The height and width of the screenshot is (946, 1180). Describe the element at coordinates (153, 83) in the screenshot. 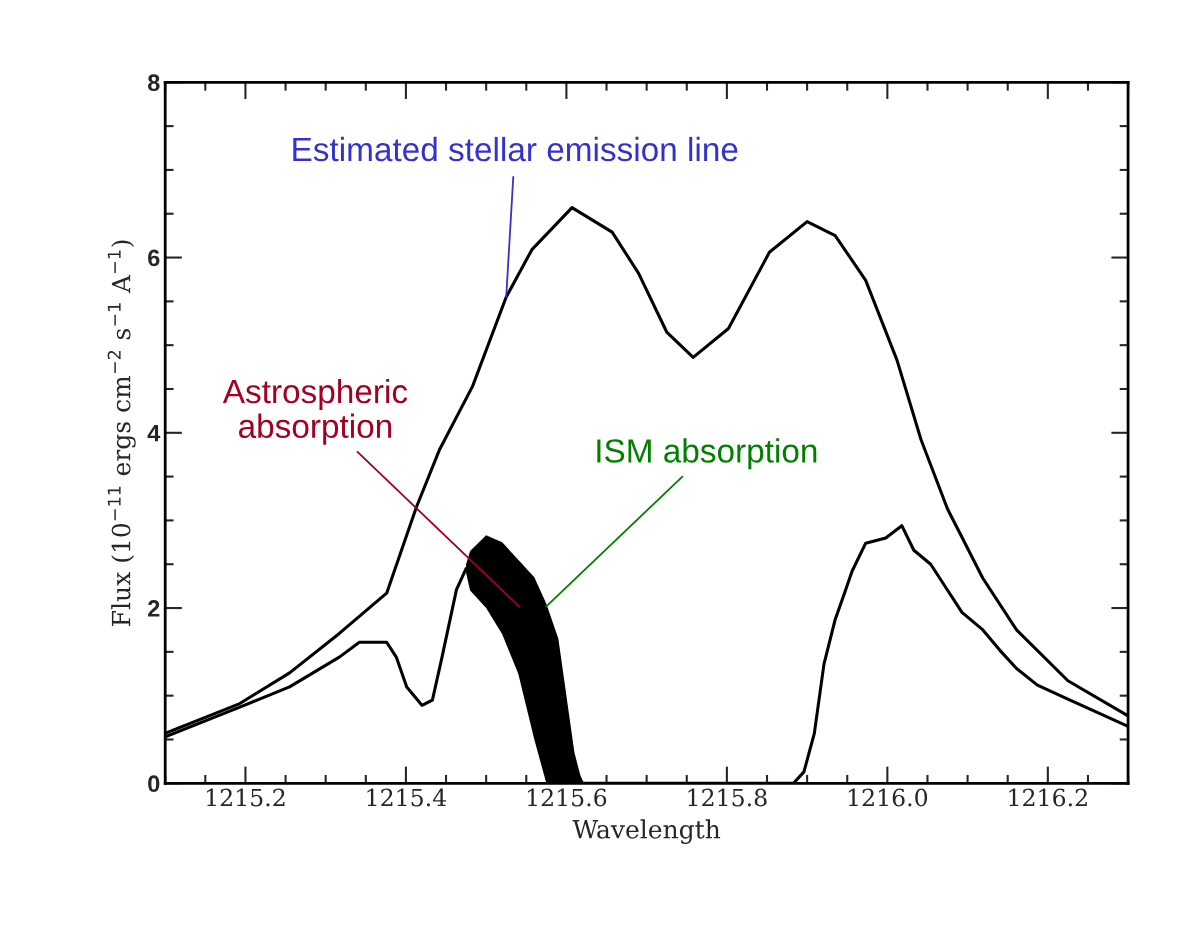

I see `y-tick-label: 8` at that location.